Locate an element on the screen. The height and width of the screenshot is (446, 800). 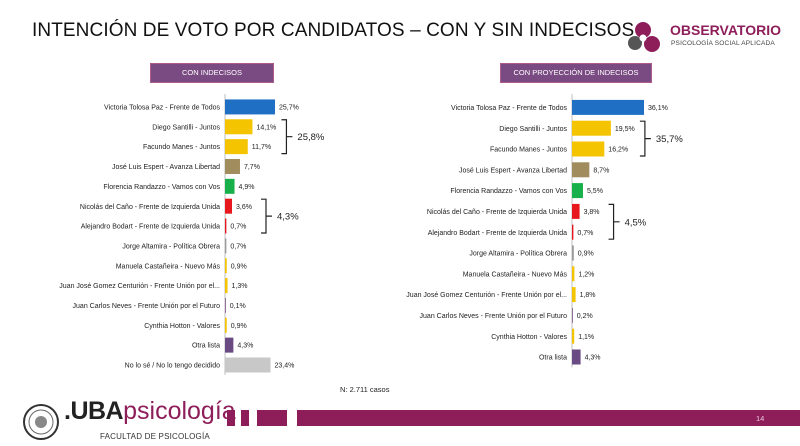
data-label: 1,3% is located at coordinates (240, 286).